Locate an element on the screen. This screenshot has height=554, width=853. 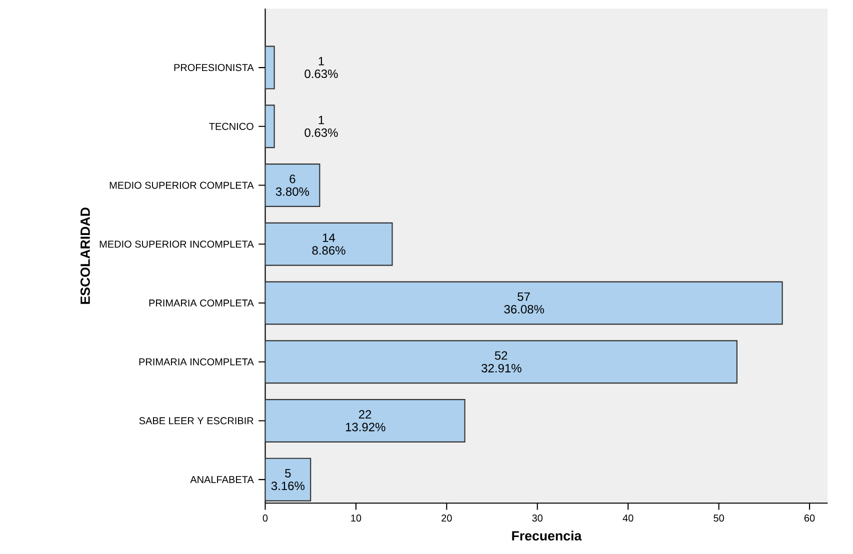
x-axis-title: Frecuencia is located at coordinates (547, 535).